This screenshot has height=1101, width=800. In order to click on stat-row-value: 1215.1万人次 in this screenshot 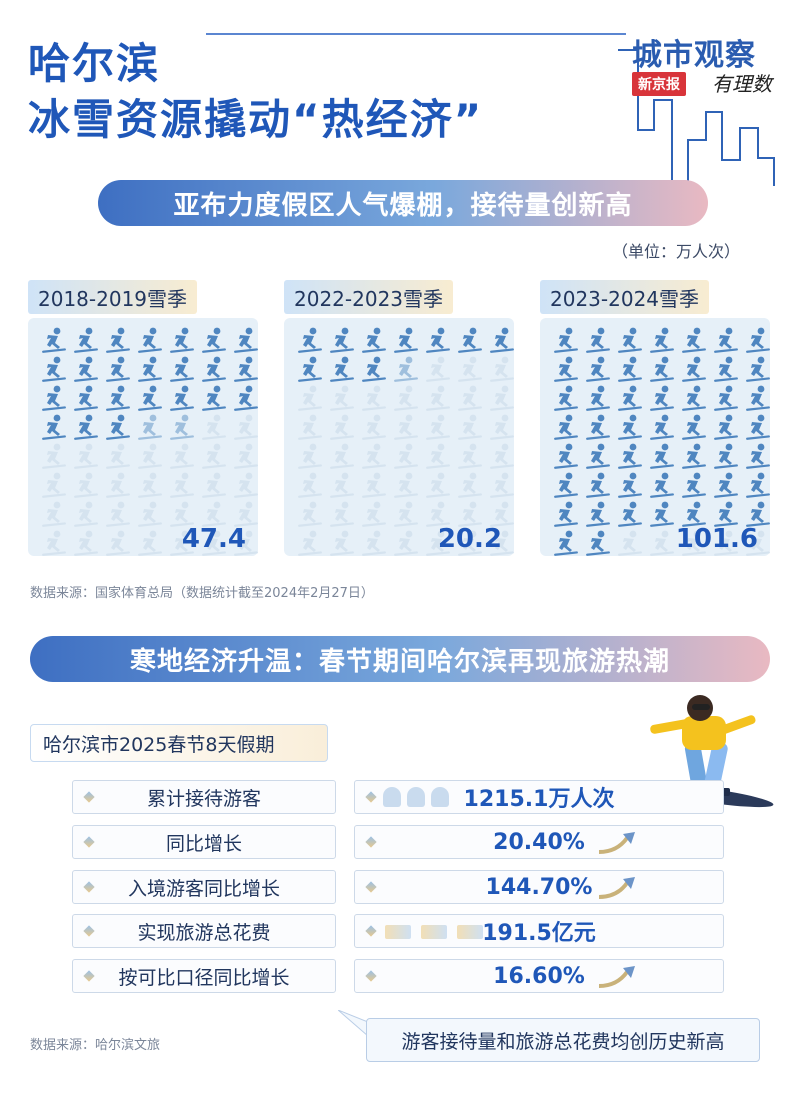, I will do `click(539, 797)`.